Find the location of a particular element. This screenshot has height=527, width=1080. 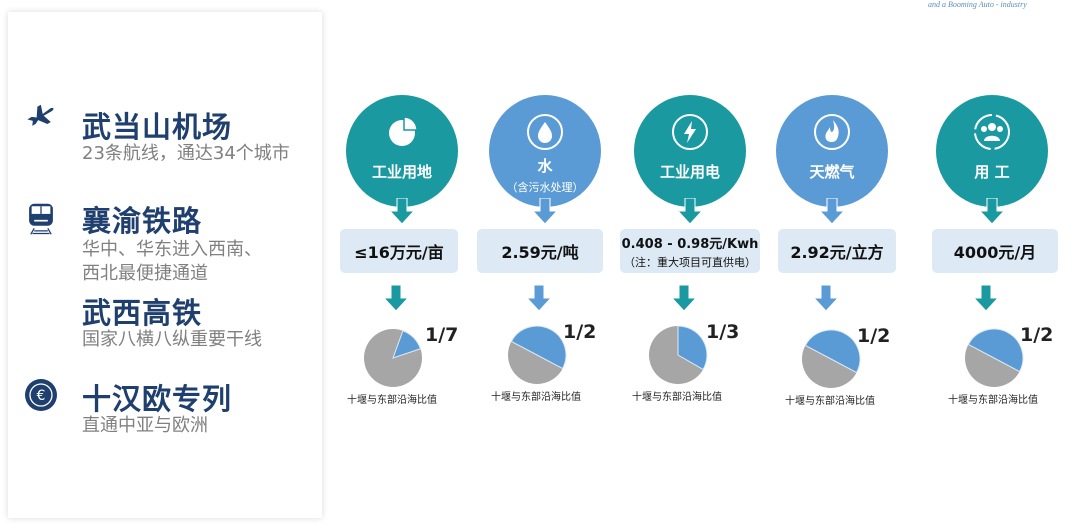

cost-value-box: ≤16万元/亩 is located at coordinates (399, 251).